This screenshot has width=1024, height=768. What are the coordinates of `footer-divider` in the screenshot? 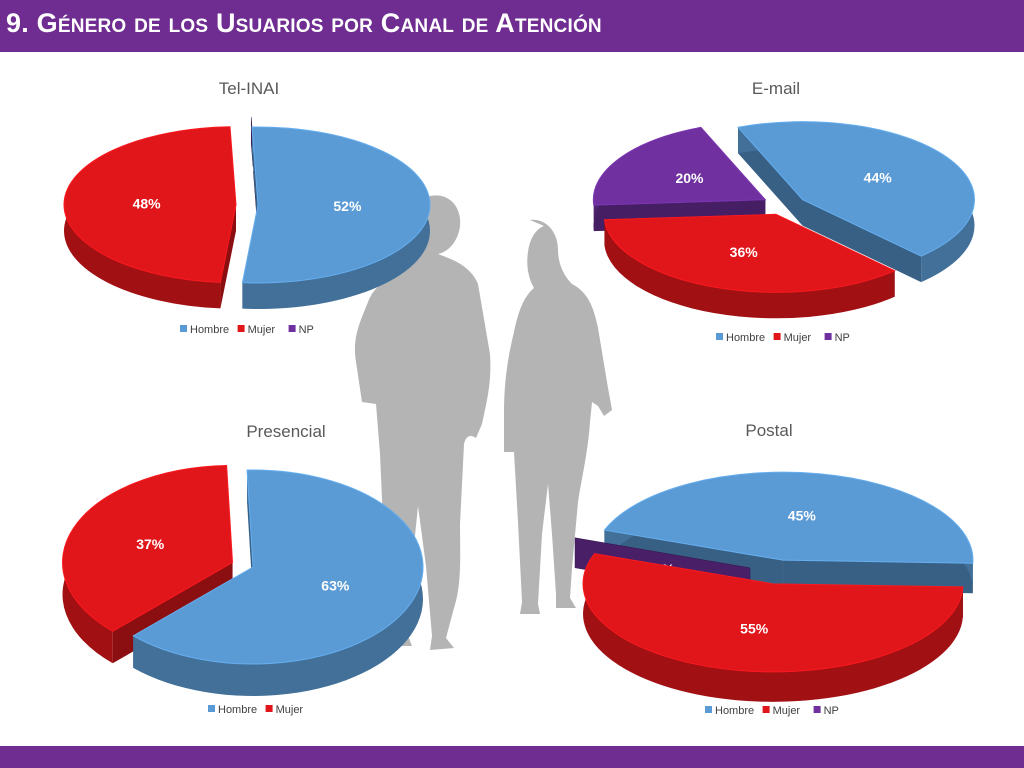 It's located at (512, 743).